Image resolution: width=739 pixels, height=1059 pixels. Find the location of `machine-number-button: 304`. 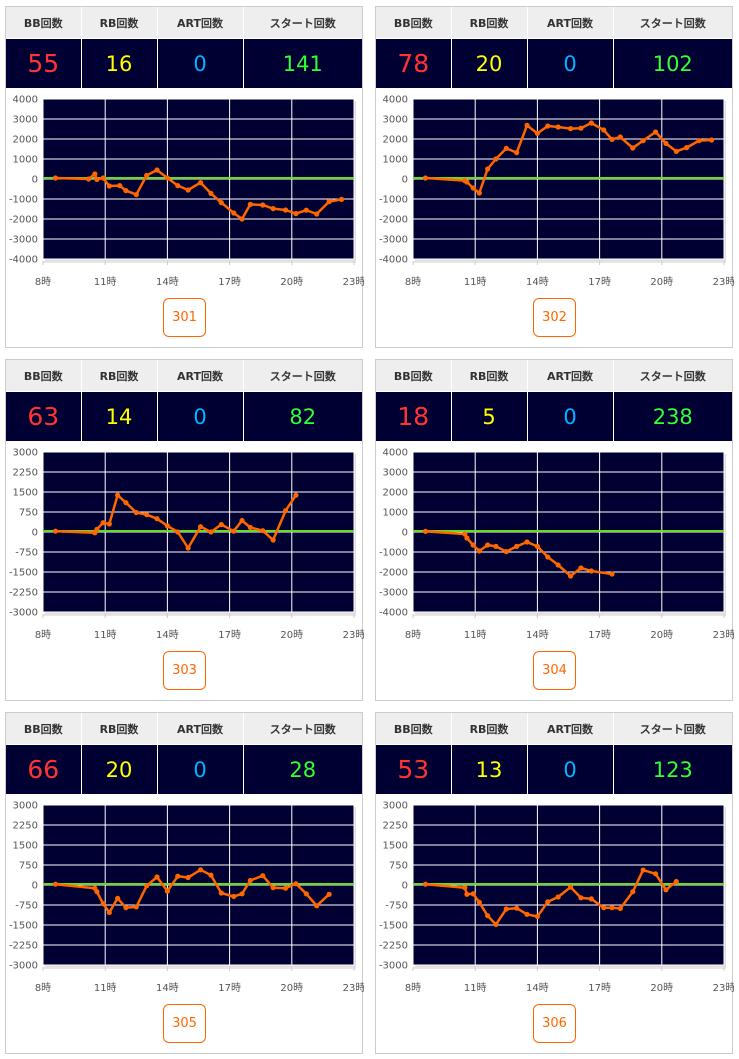

machine-number-button: 304 is located at coordinates (554, 670).